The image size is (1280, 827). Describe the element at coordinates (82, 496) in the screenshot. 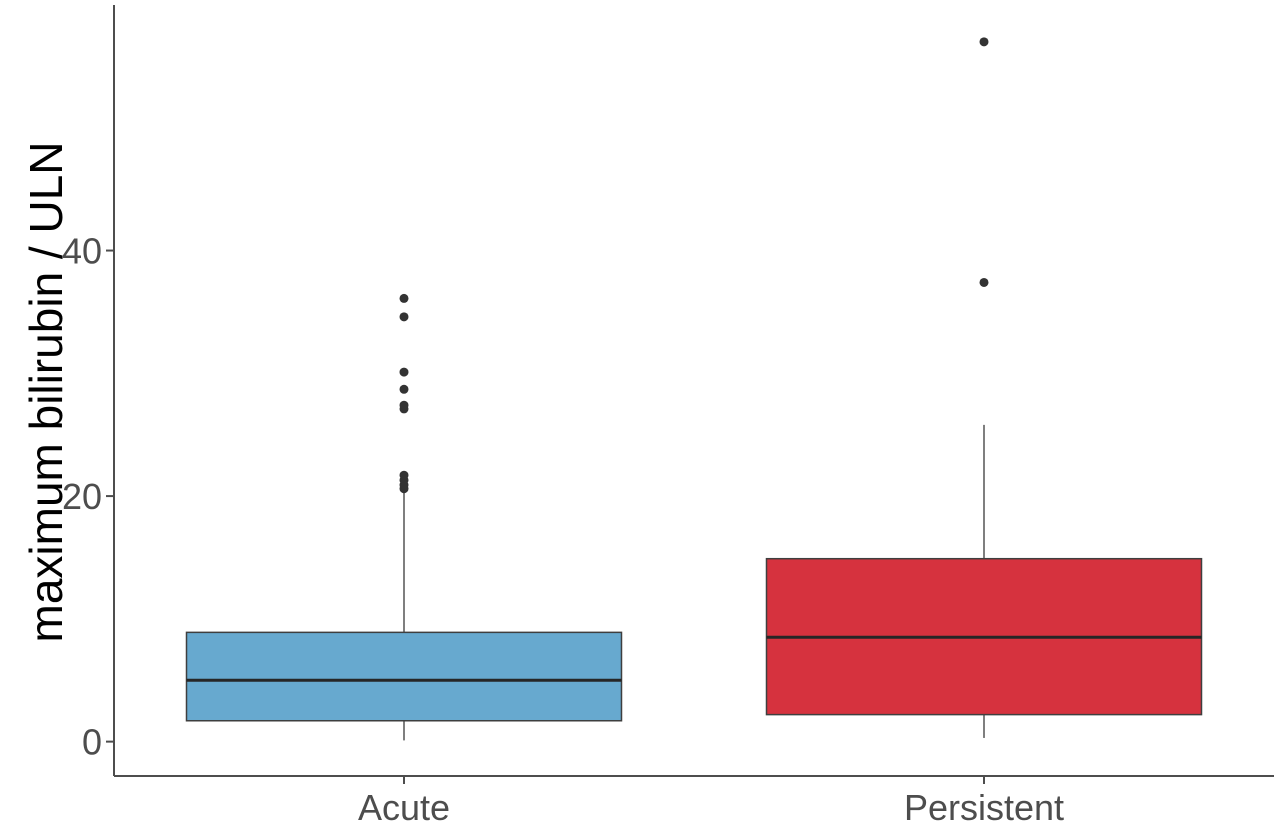

I see `y-tick-label: 20` at that location.